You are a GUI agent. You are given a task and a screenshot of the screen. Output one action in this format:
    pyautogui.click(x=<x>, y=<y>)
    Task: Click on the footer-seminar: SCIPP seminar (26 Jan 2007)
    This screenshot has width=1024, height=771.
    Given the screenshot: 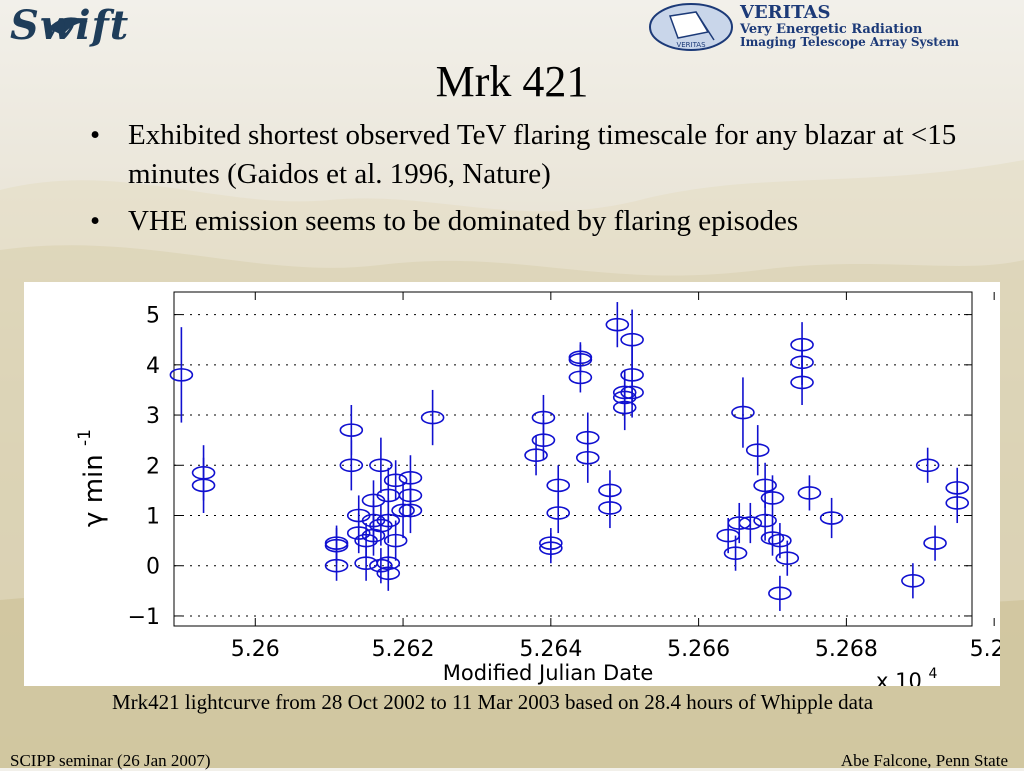 What is the action you would take?
    pyautogui.click(x=110, y=760)
    